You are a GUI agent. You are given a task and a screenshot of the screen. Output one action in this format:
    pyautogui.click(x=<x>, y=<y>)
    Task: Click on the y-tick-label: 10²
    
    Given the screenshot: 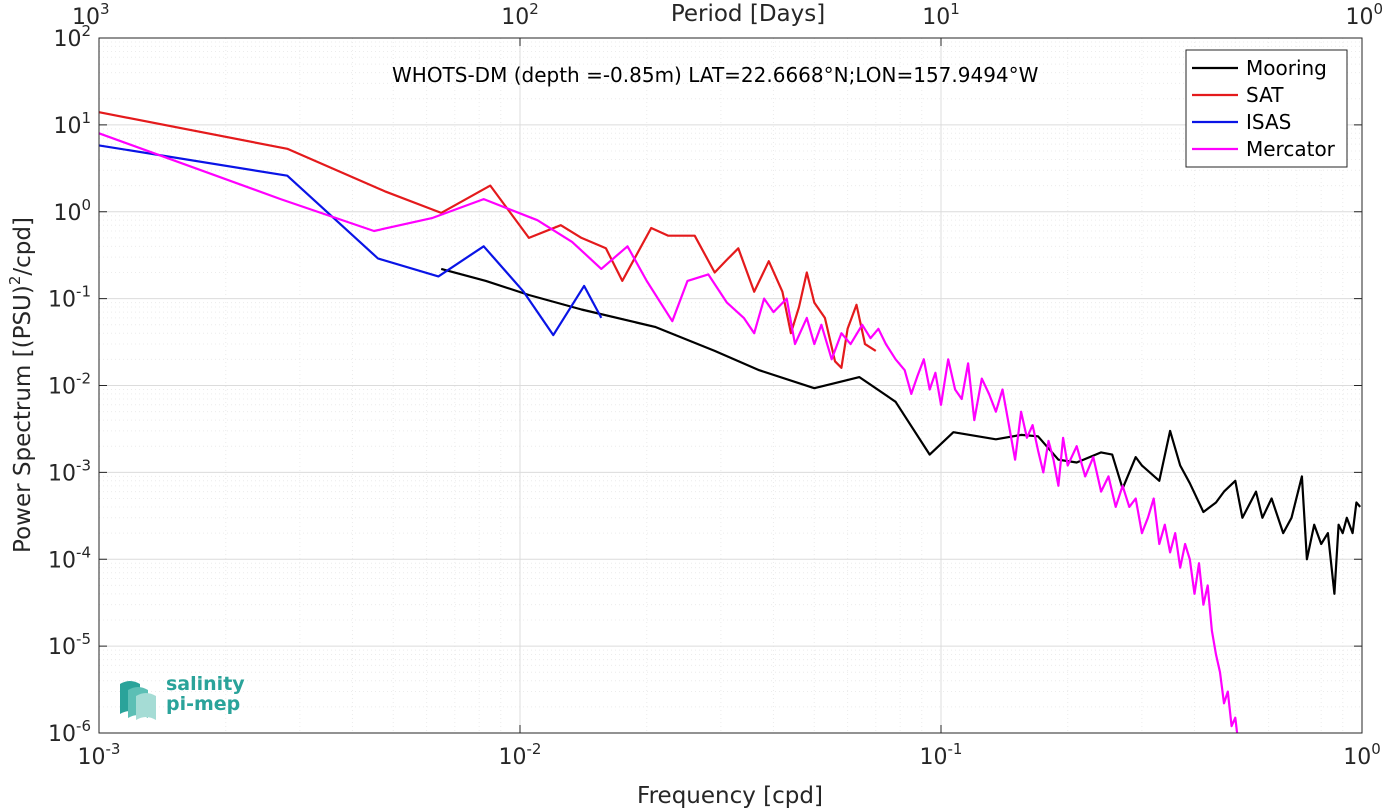 What is the action you would take?
    pyautogui.click(x=72, y=37)
    